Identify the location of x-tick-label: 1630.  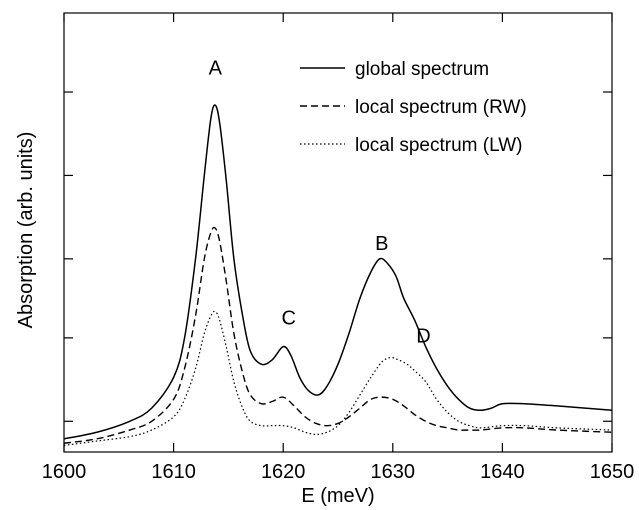
(393, 472).